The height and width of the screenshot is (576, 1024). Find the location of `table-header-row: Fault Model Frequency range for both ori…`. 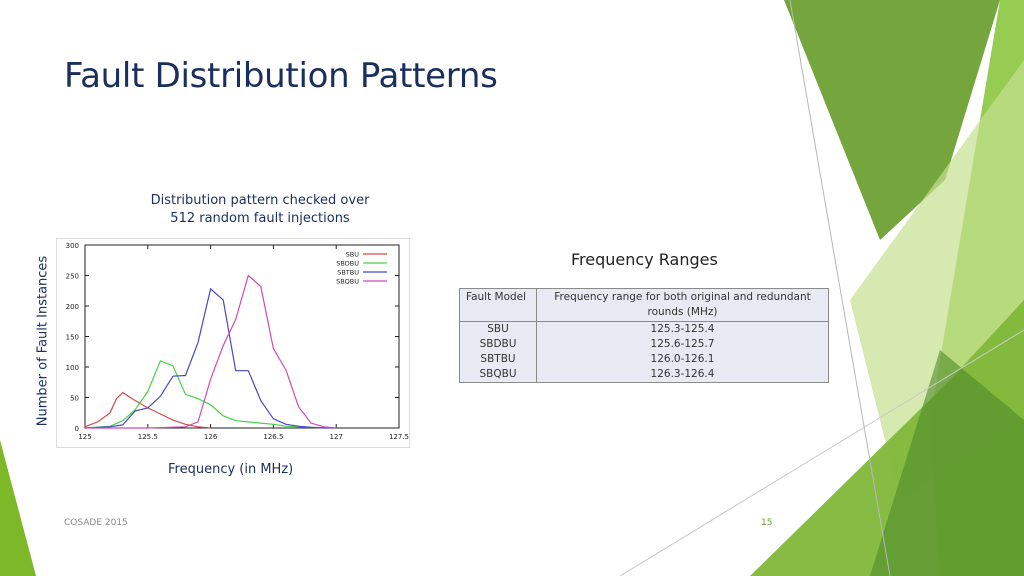

table-header-row: Fault Model Frequency range for both ori… is located at coordinates (644, 305).